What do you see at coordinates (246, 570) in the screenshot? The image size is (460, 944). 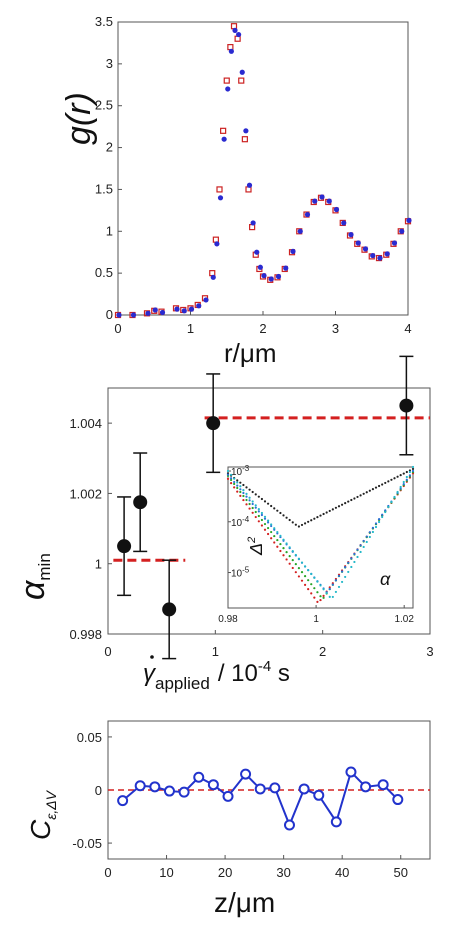 I see `inset-y-tick-exp: -5` at bounding box center [246, 570].